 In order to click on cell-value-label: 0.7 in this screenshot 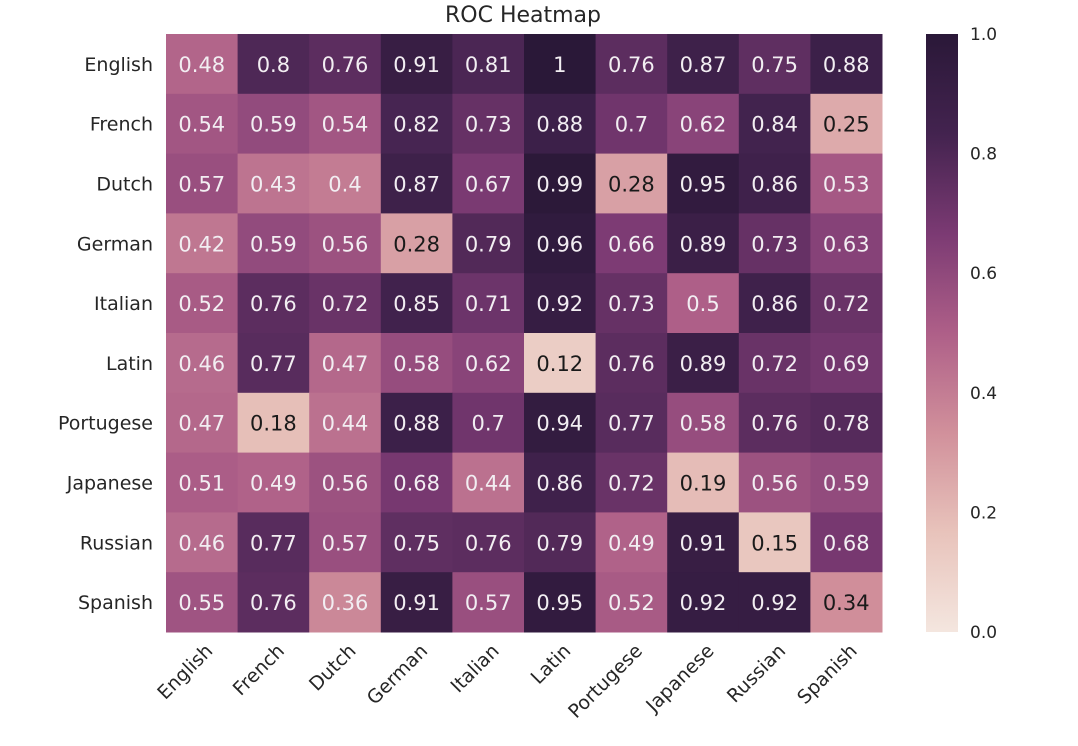, I will do `click(487, 424)`.